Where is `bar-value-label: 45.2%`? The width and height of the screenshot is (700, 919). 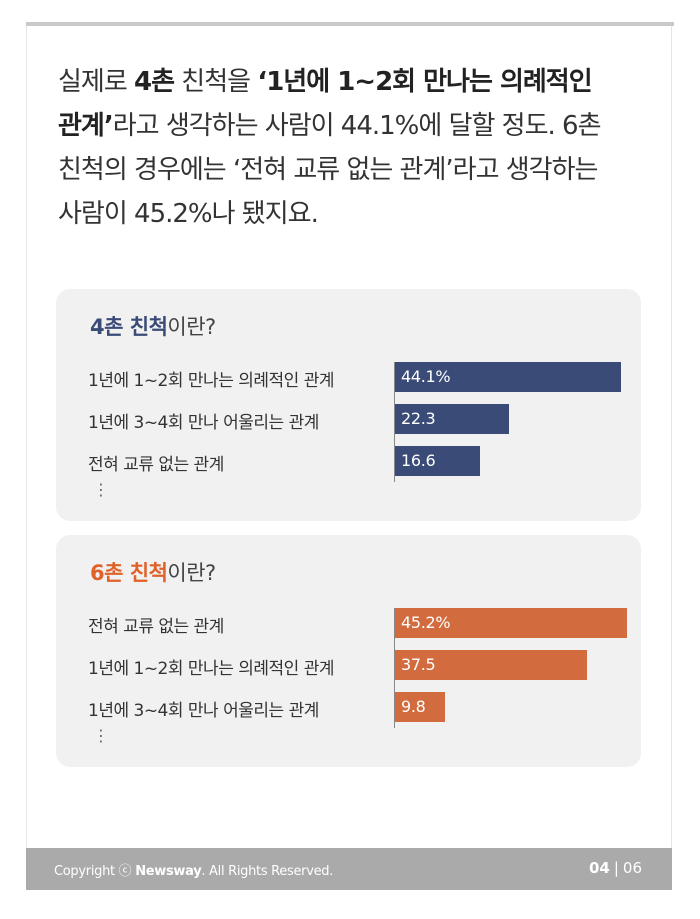 bar-value-label: 45.2% is located at coordinates (426, 622).